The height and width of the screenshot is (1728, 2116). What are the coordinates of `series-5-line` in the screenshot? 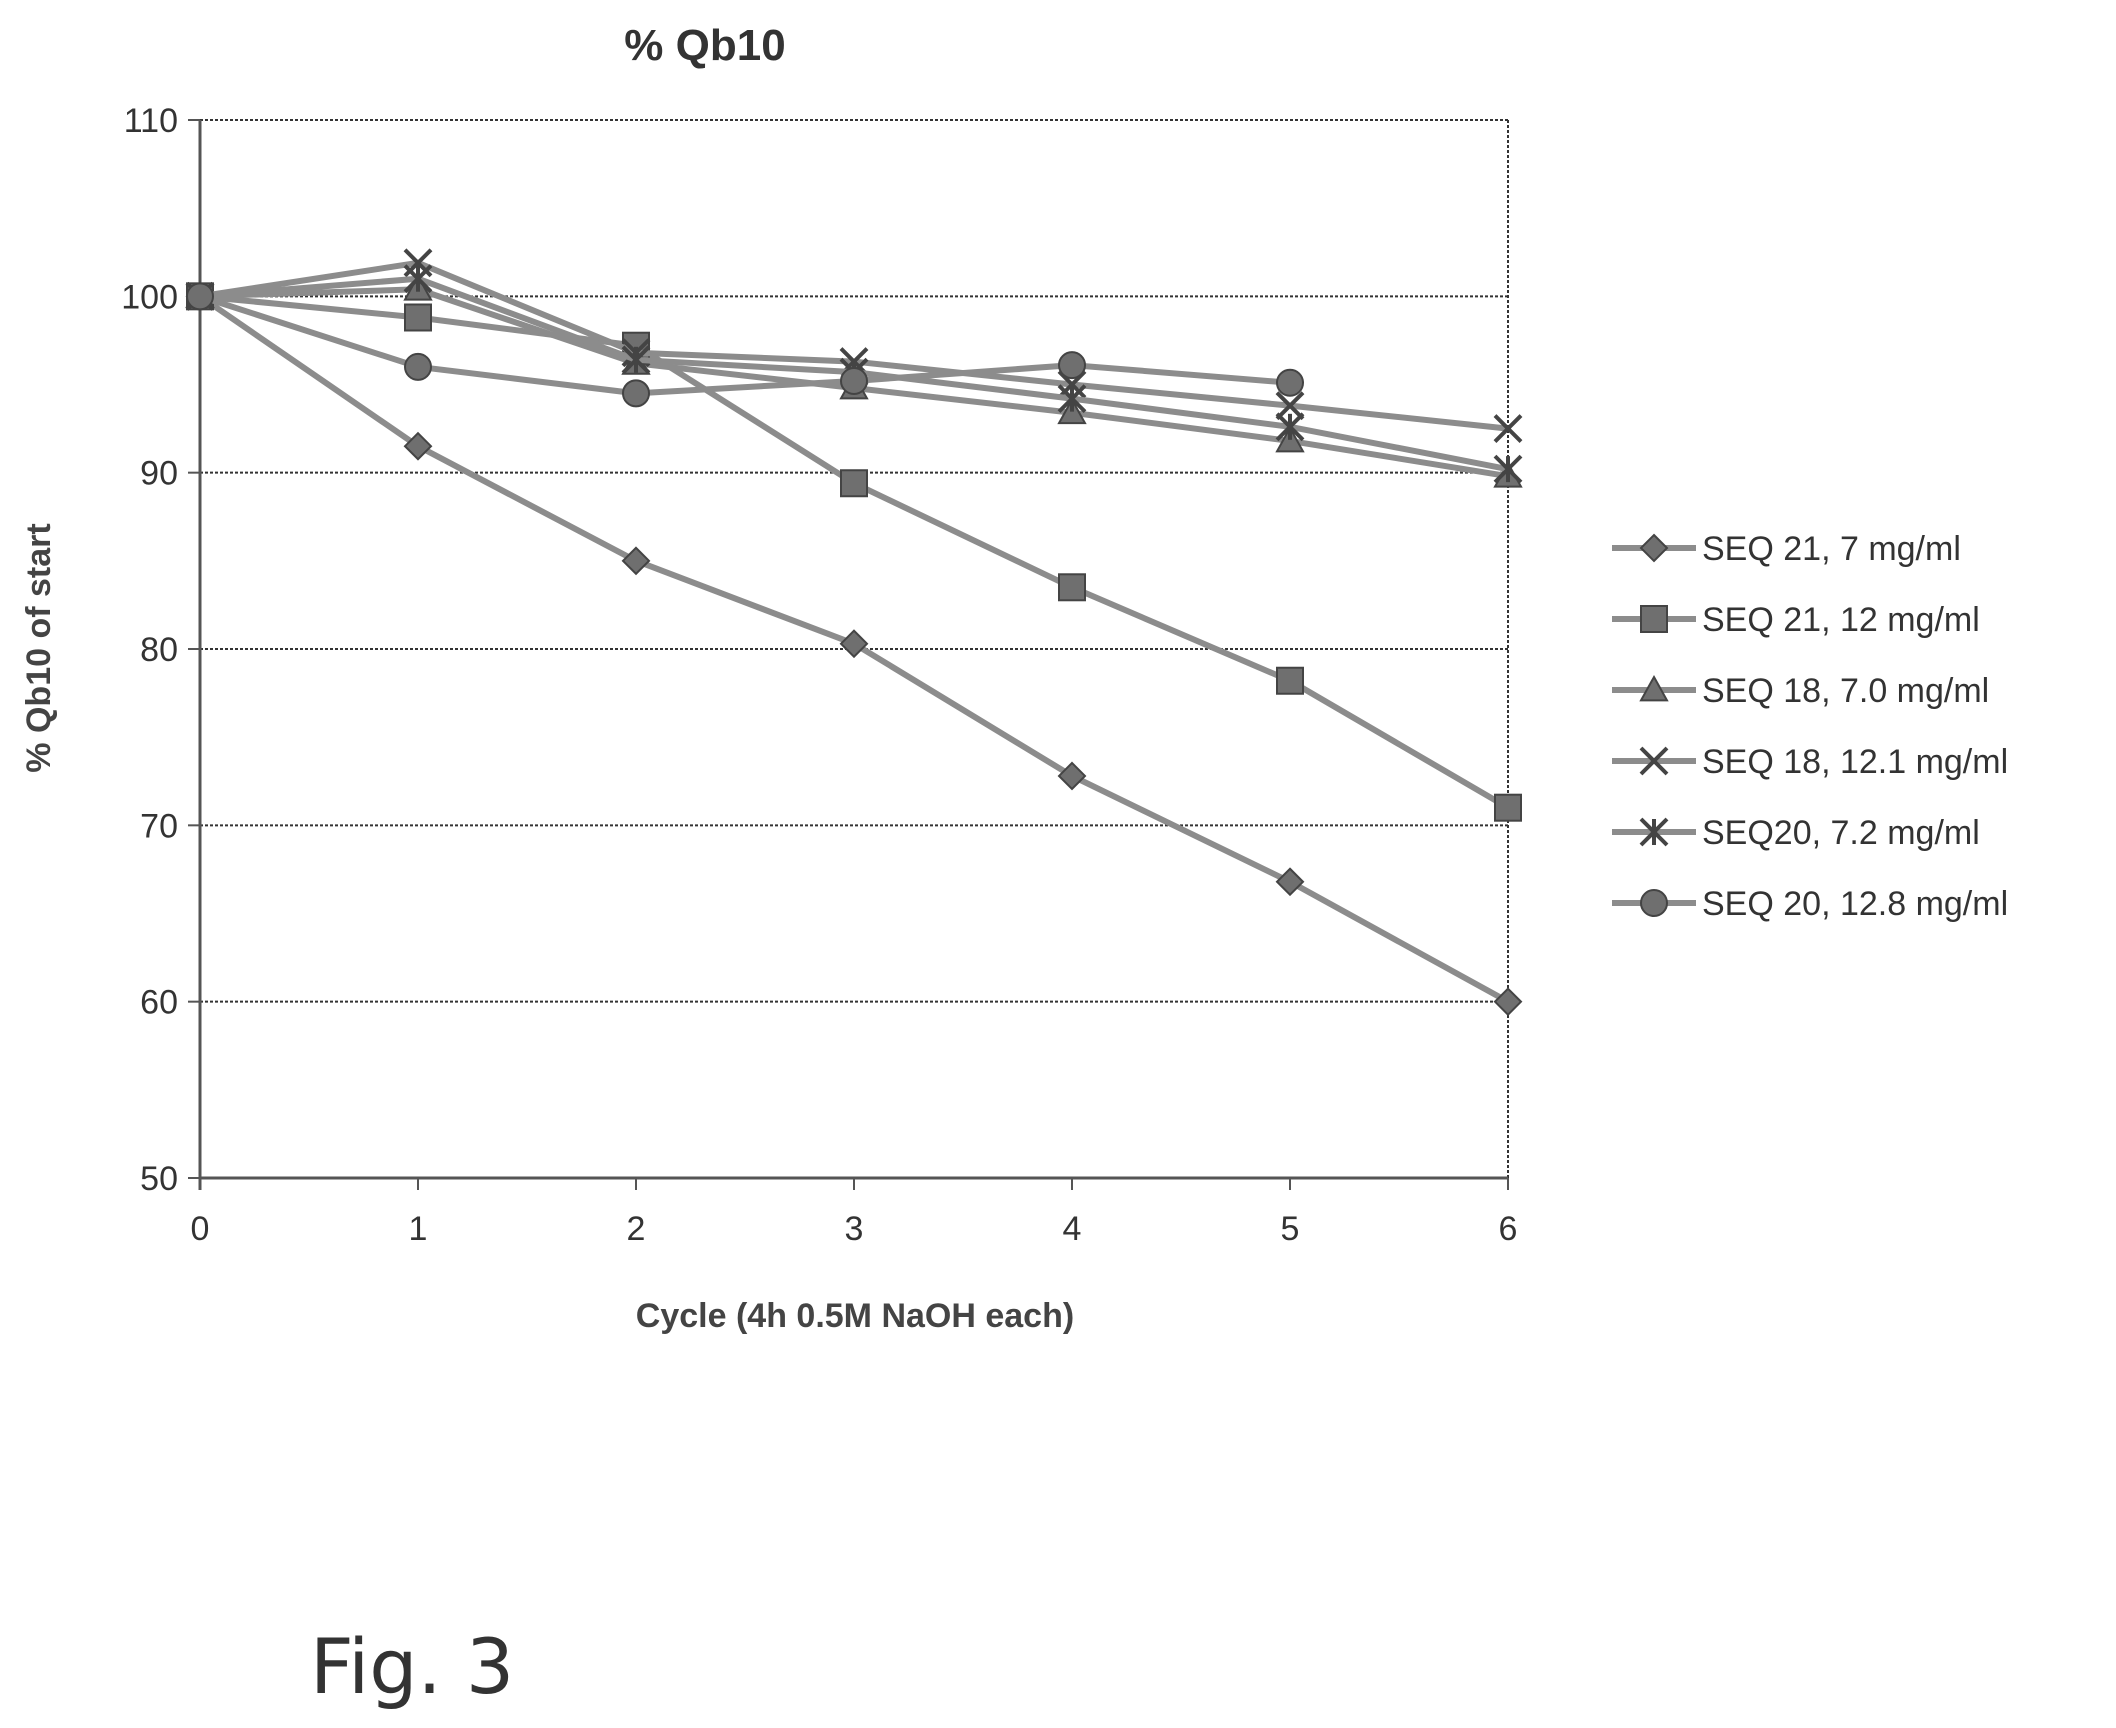 It's located at (745, 345).